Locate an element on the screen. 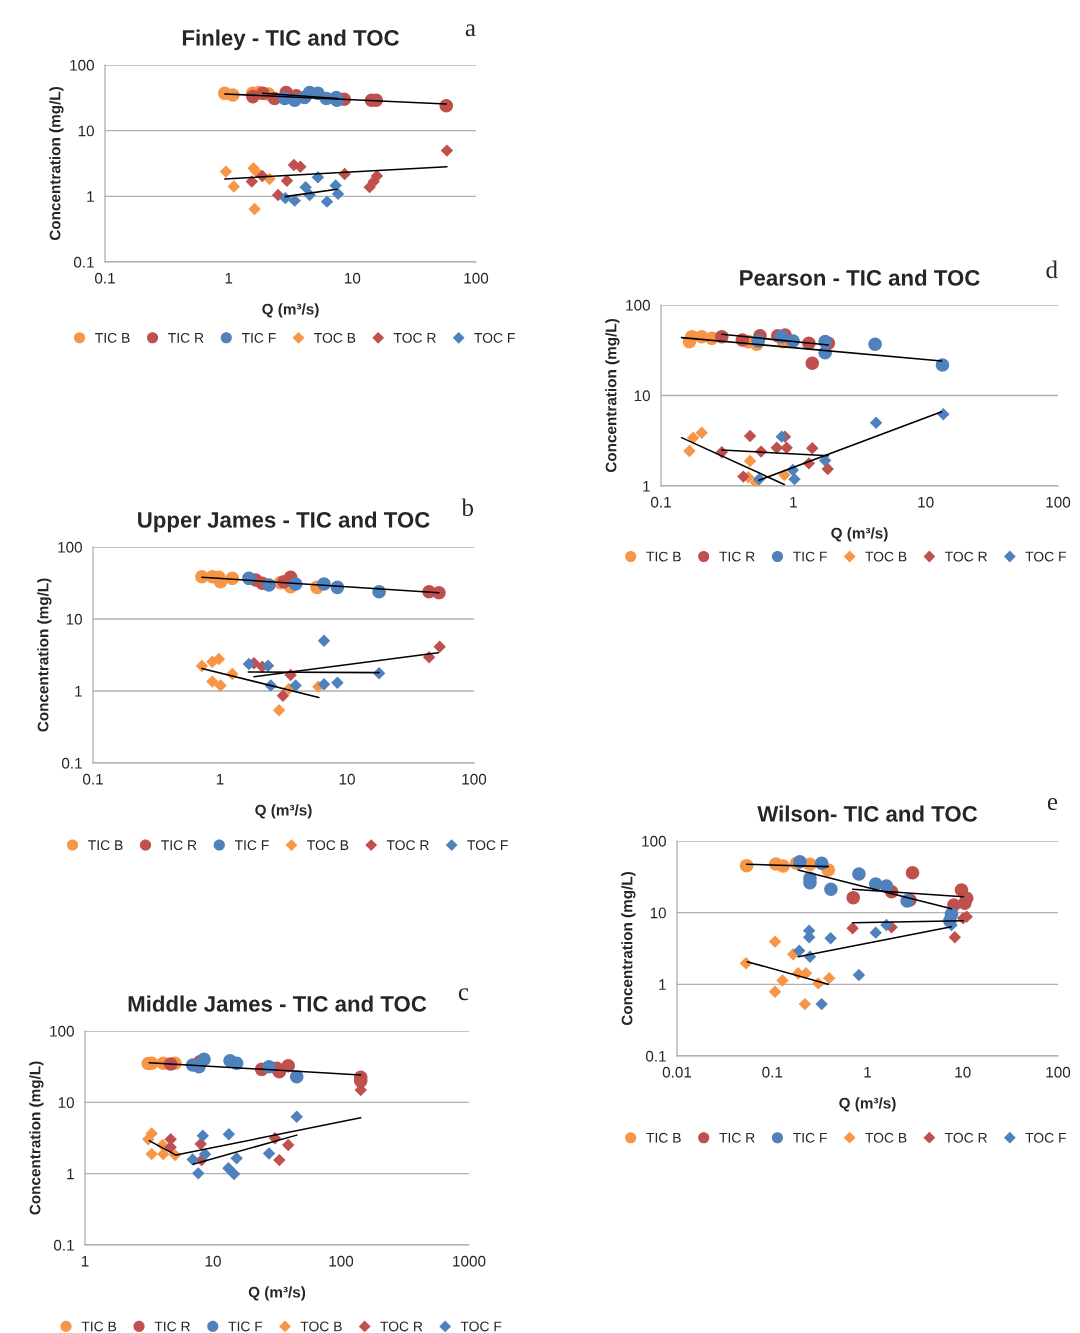  text: e is located at coordinates (1052, 804).